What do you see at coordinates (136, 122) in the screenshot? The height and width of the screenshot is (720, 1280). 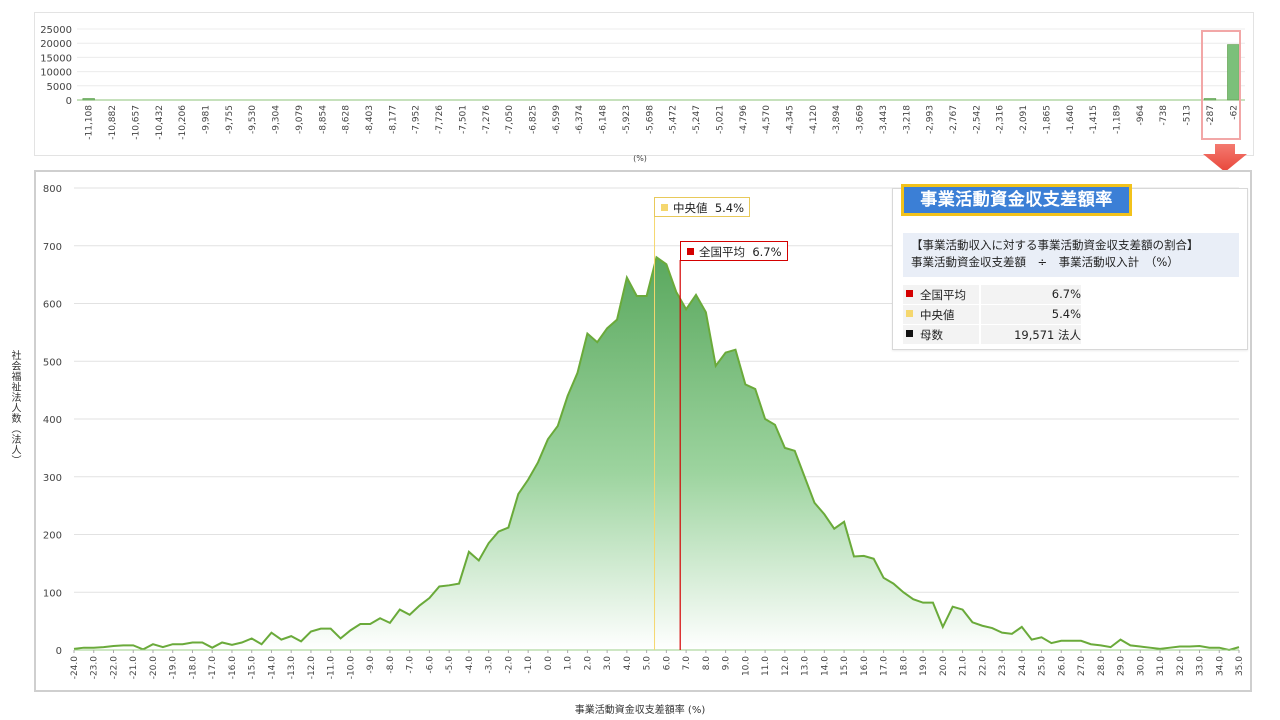 I see `overview-x-tick-label: -10,657` at bounding box center [136, 122].